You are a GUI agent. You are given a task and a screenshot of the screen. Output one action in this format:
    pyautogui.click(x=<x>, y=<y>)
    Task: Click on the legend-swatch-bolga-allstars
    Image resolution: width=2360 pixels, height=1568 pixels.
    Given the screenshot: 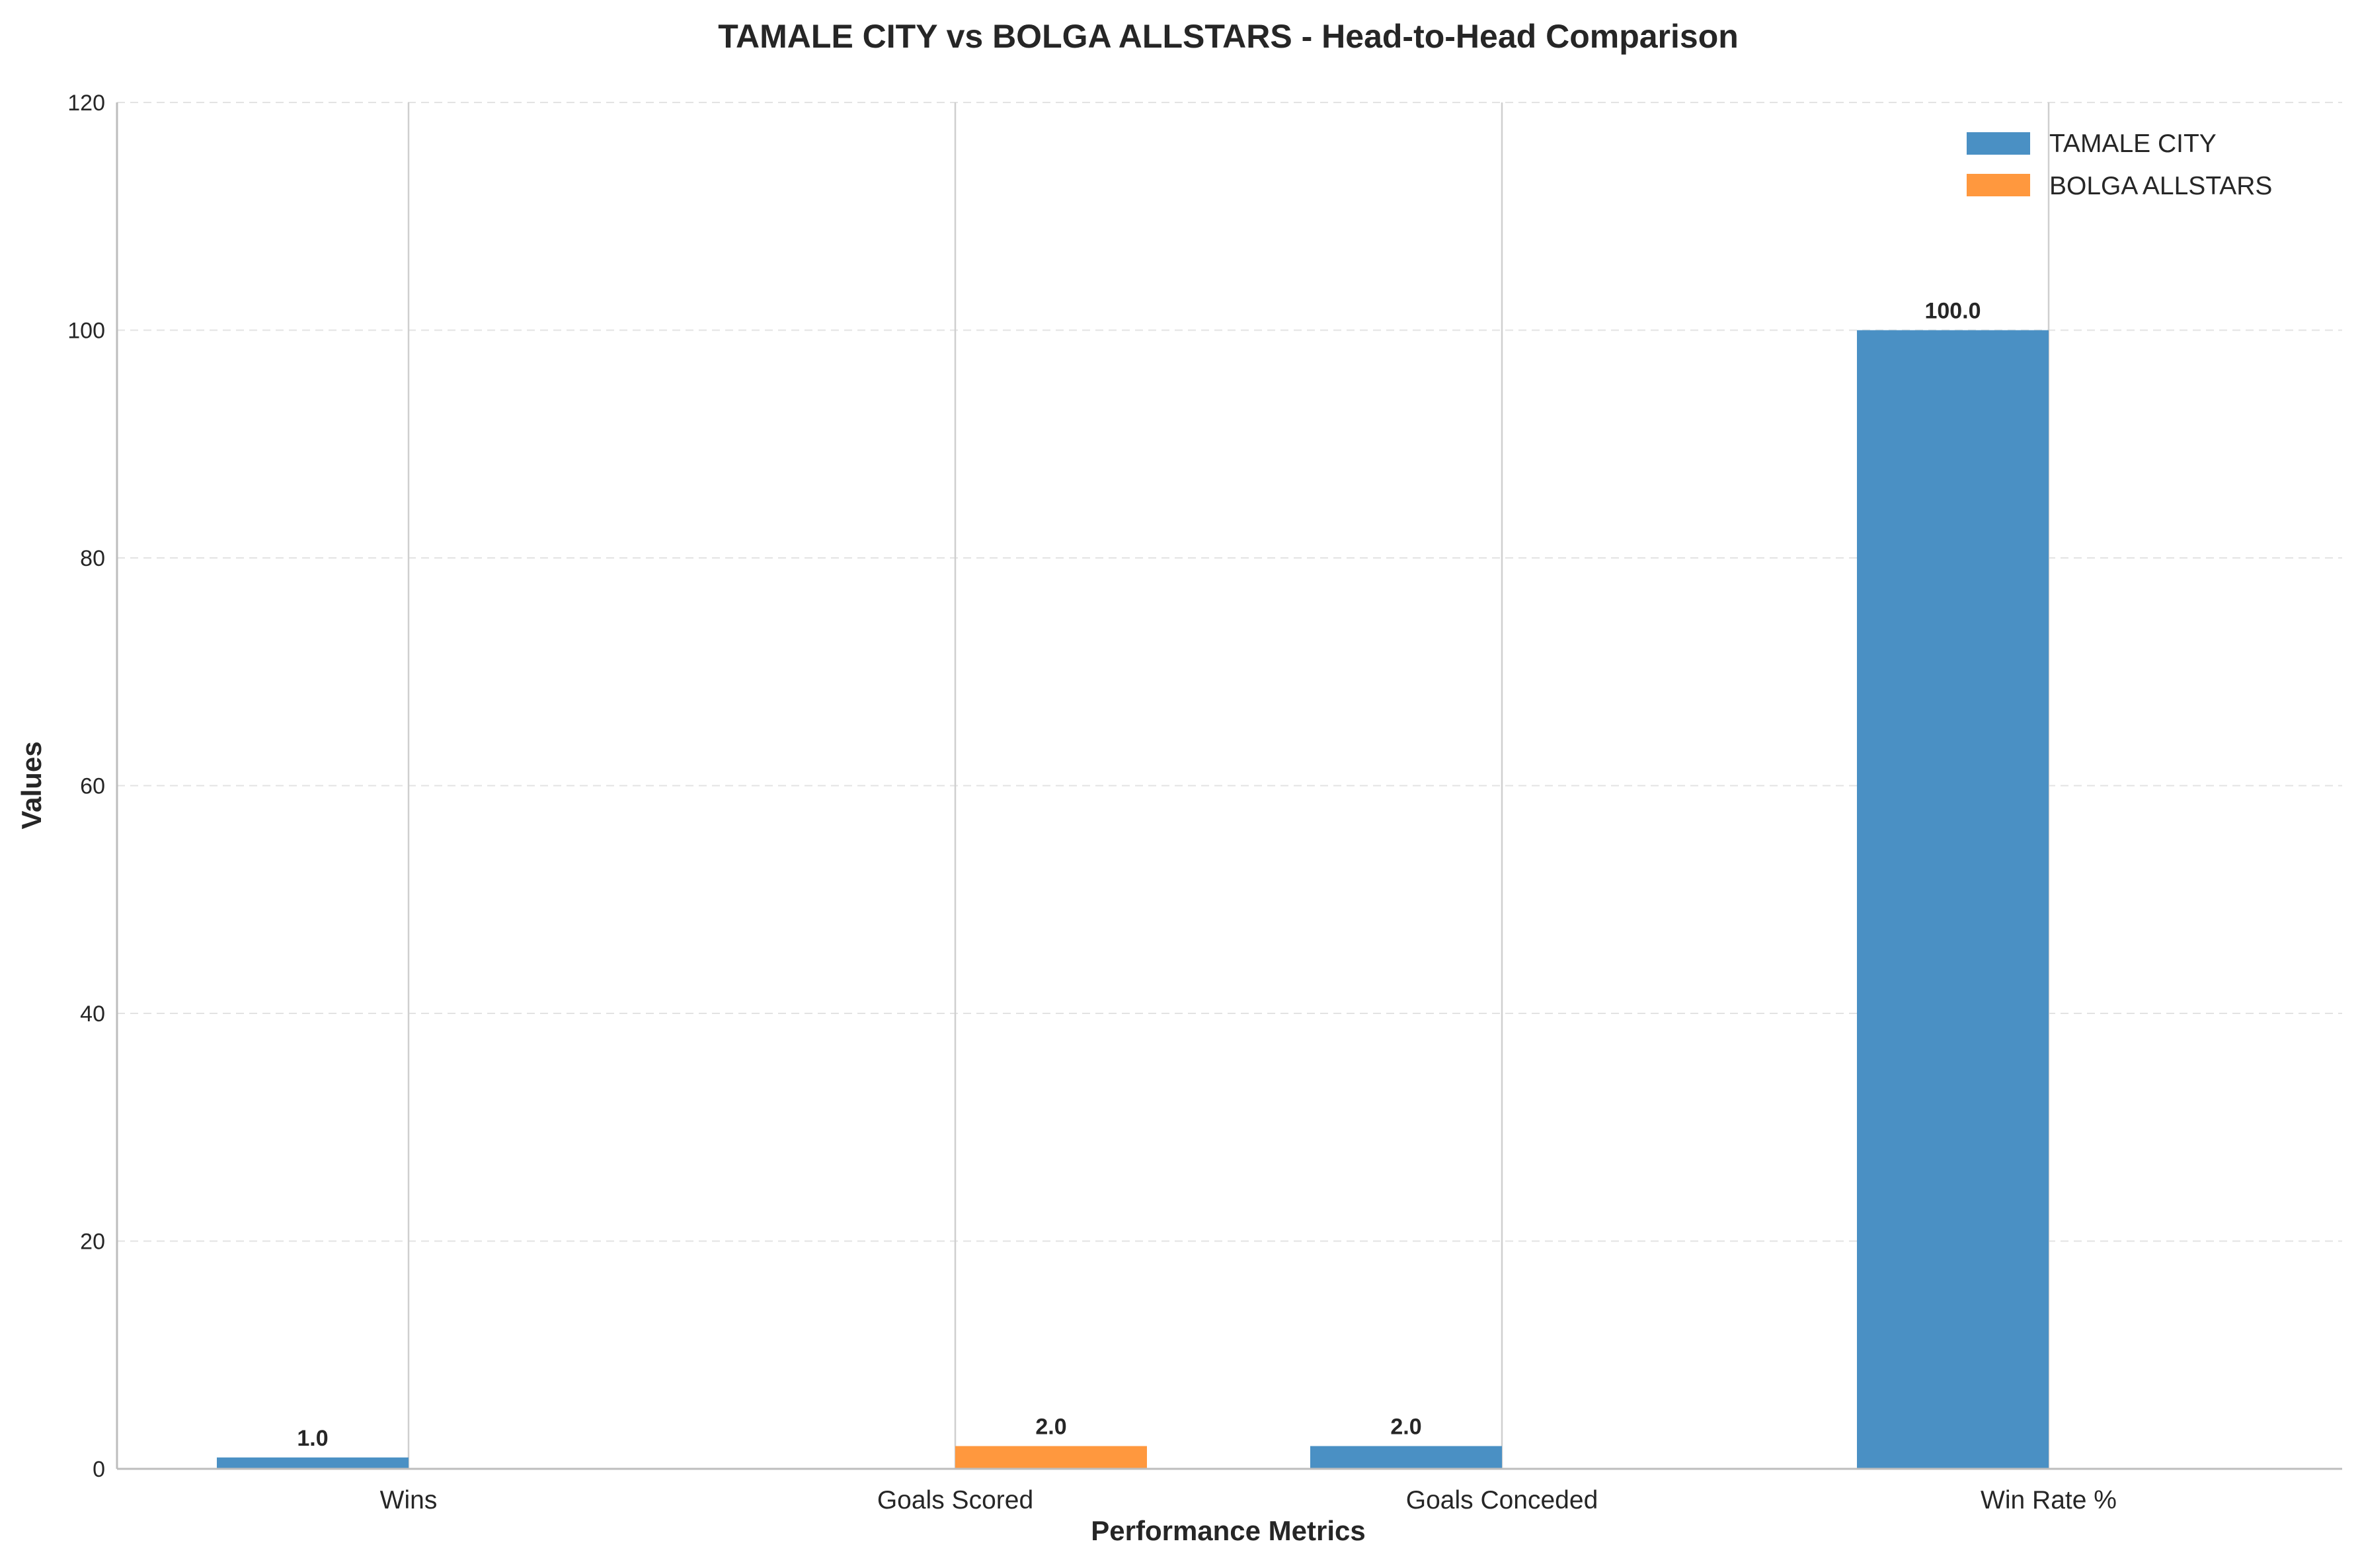 What is the action you would take?
    pyautogui.click(x=1998, y=185)
    